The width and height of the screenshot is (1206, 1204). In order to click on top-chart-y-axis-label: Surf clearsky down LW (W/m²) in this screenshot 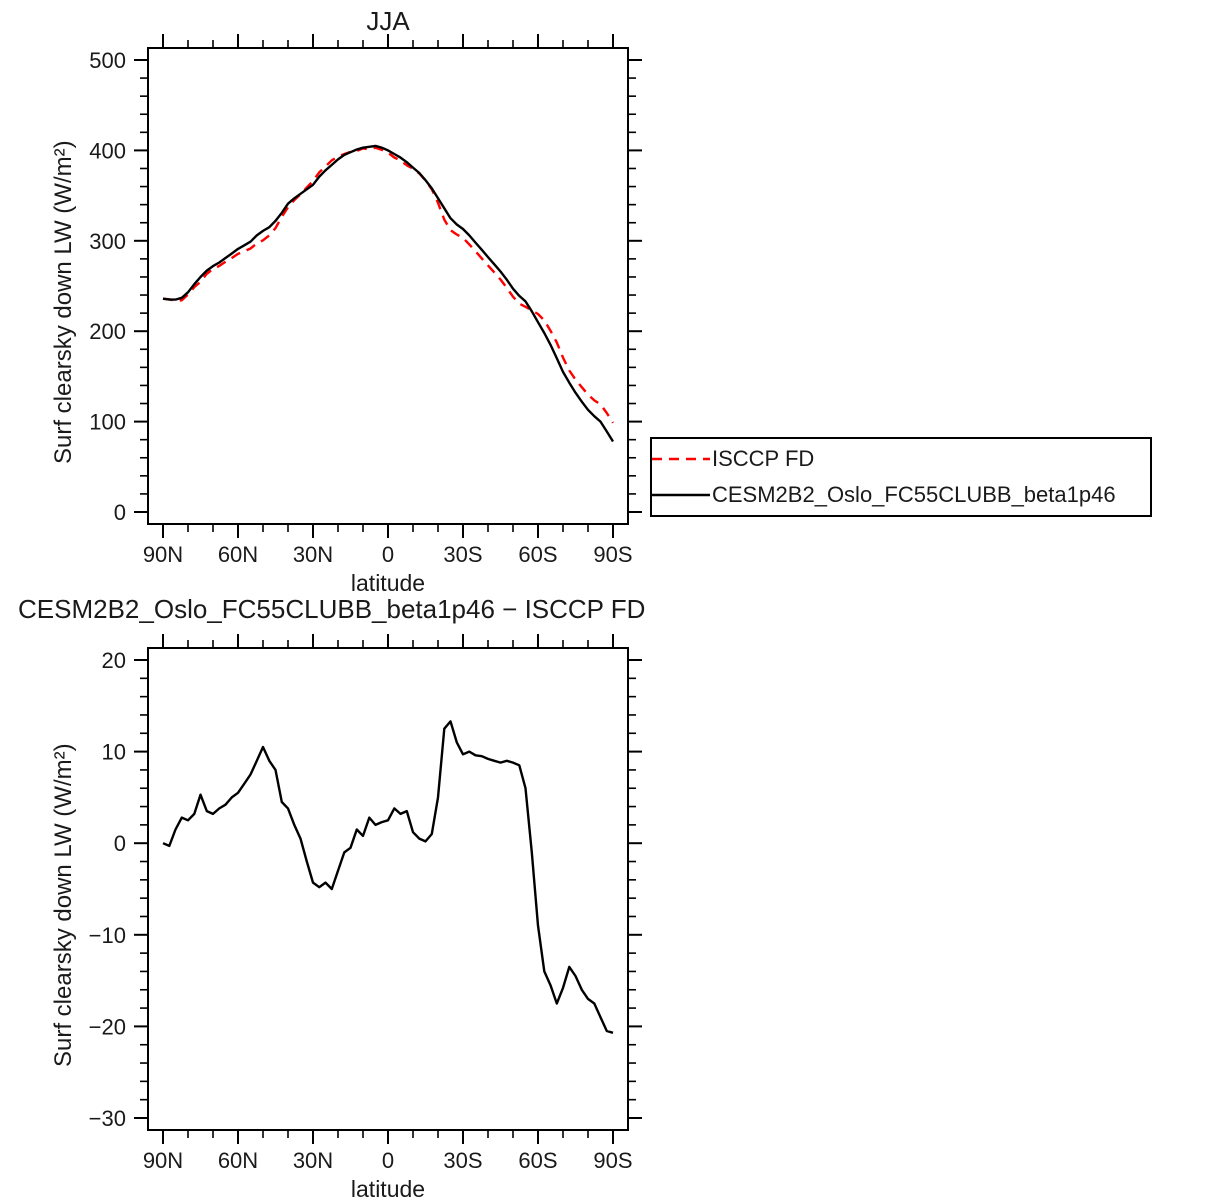, I will do `click(63, 302)`.